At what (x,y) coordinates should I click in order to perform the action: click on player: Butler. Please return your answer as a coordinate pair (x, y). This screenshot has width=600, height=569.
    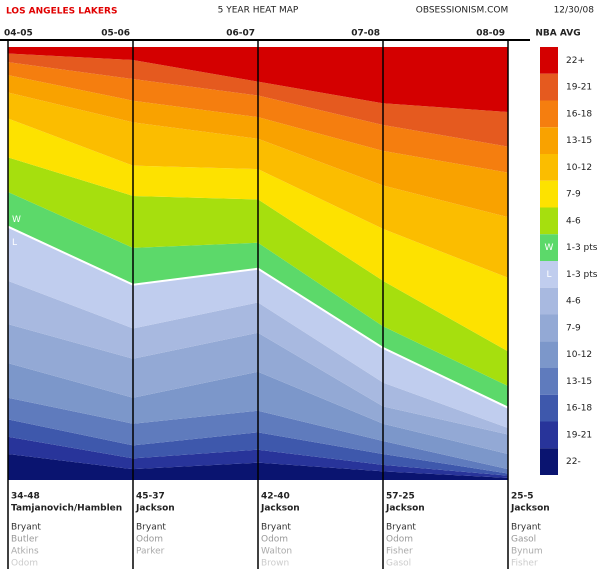
    Looking at the image, I should click on (24, 540).